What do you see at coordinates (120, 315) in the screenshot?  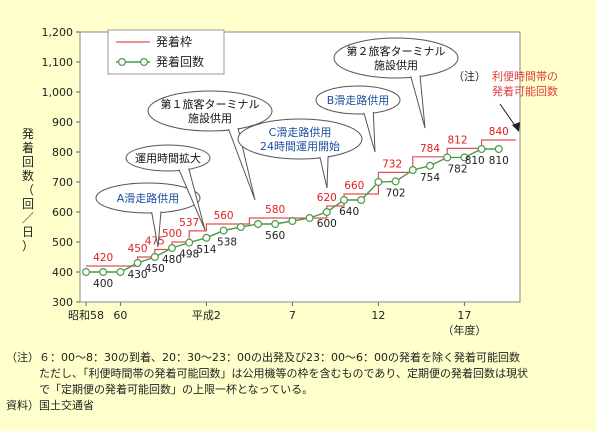 I see `x-tick-label-1: 60` at bounding box center [120, 315].